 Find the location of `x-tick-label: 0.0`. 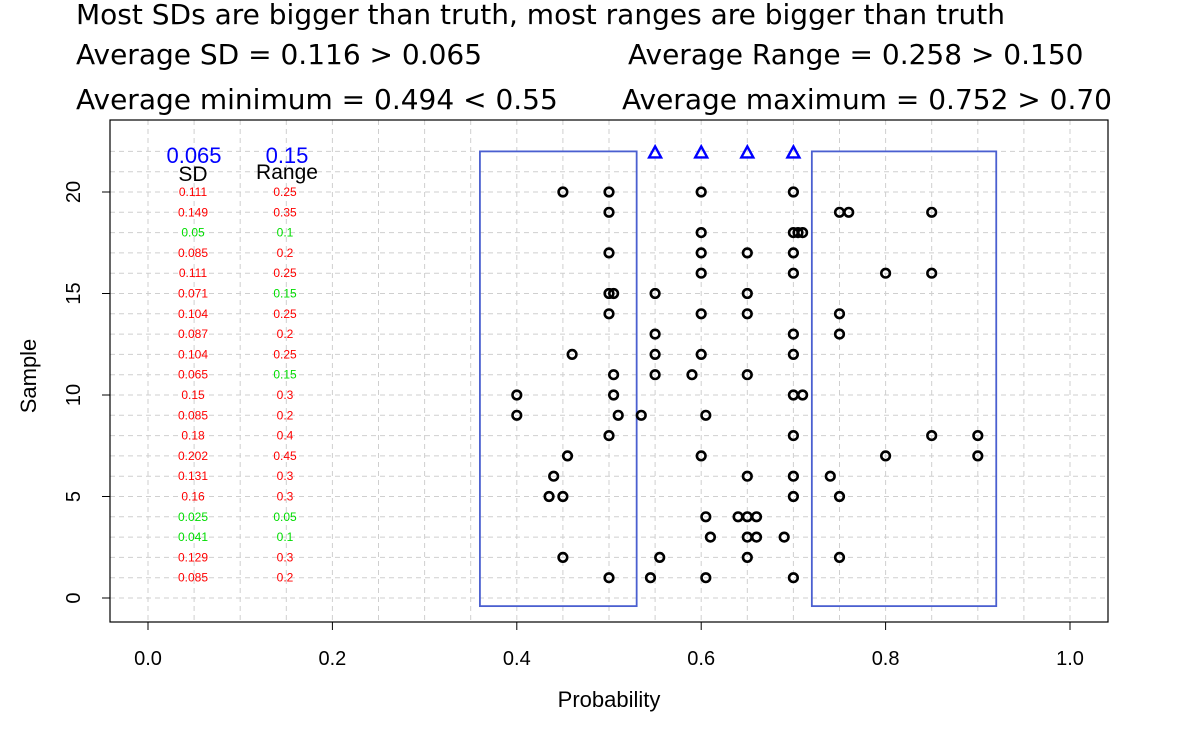

x-tick-label: 0.0 is located at coordinates (148, 659).